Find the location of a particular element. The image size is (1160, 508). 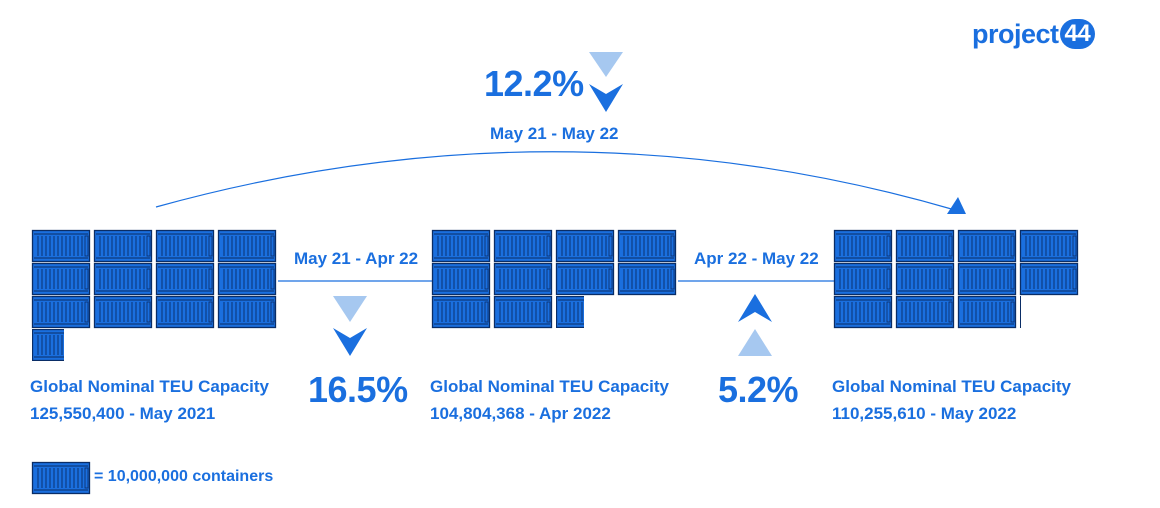

snapshot-2-value: 104,804,368 - Apr 2022 is located at coordinates (520, 413).